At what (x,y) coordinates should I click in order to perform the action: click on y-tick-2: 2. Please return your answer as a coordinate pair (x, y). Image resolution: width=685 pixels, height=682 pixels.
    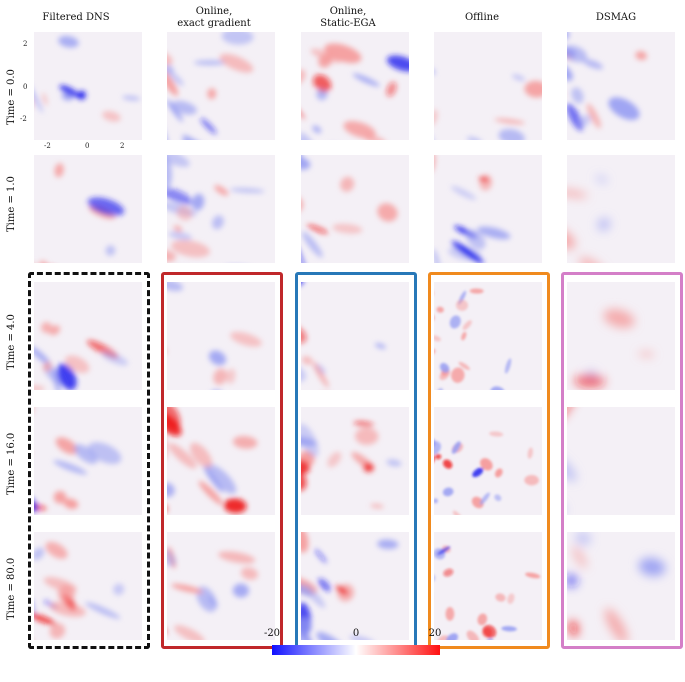
    Looking at the image, I should click on (25, 44).